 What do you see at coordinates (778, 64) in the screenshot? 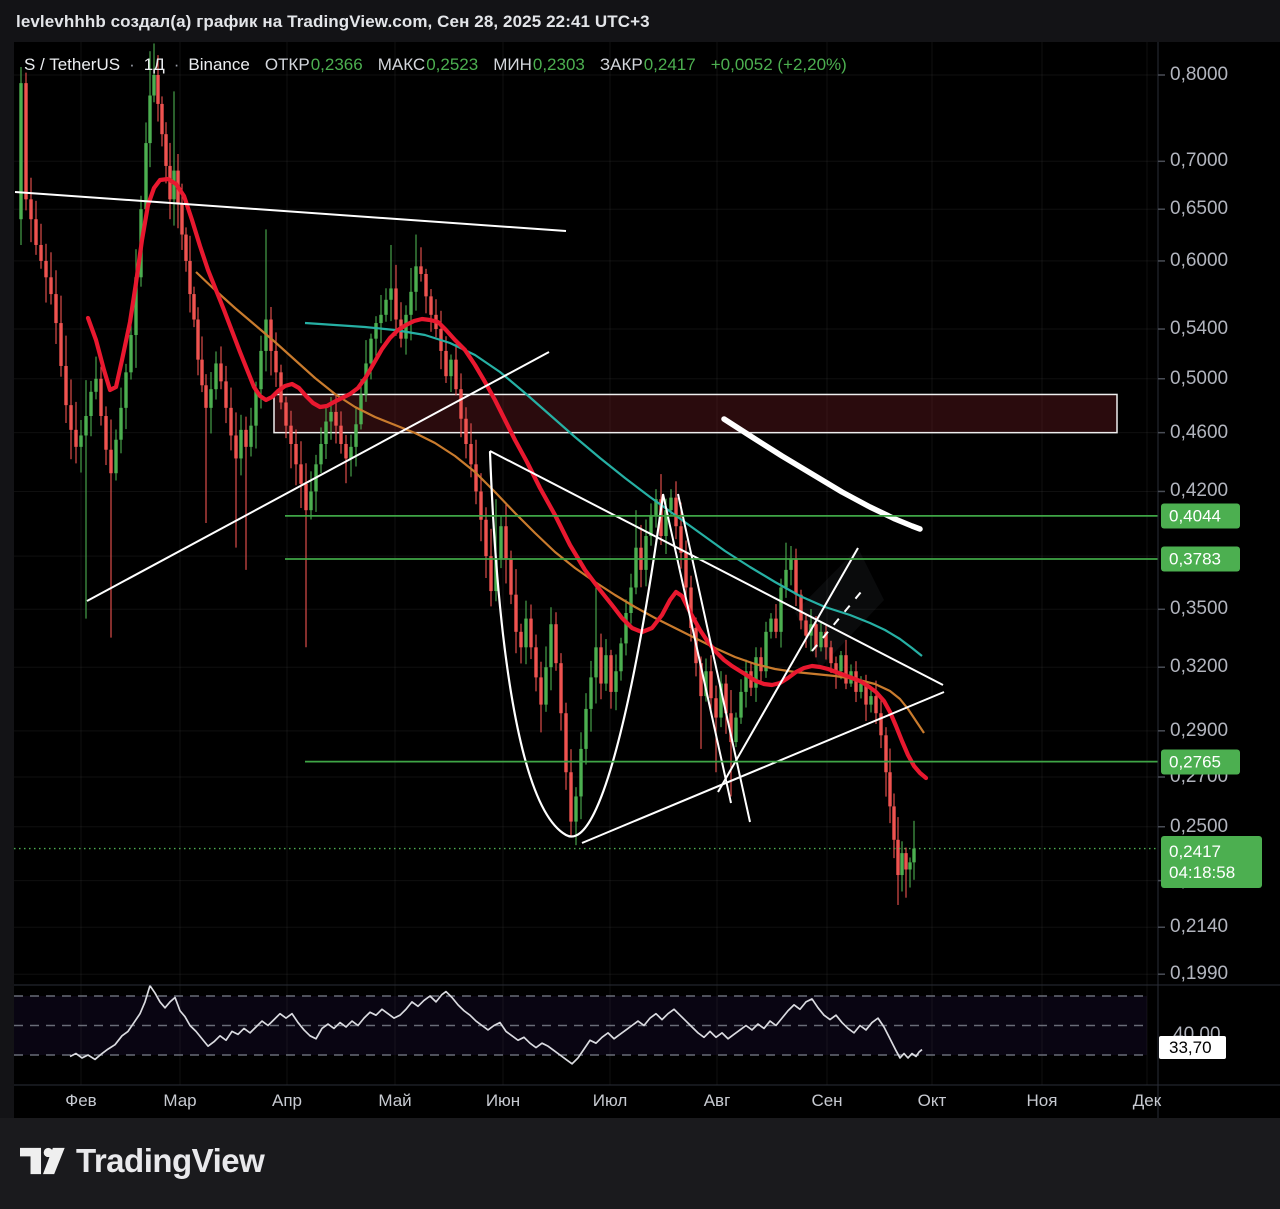
I see `change-value: +0,0052 (+2,20%)` at bounding box center [778, 64].